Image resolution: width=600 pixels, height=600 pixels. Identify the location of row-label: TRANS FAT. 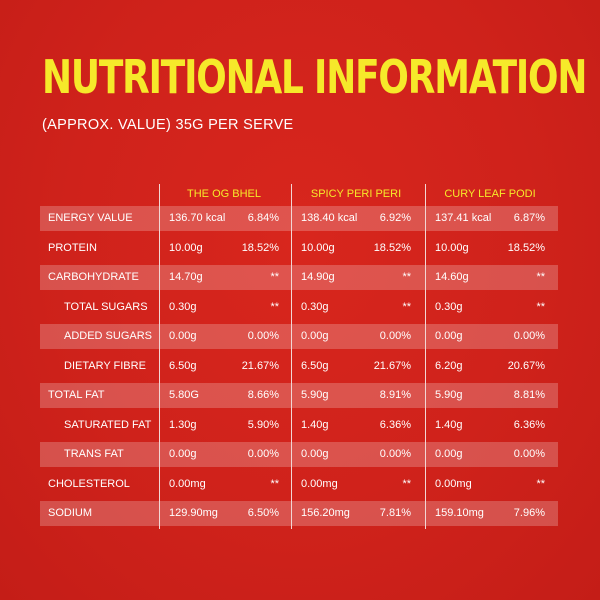
(94, 454).